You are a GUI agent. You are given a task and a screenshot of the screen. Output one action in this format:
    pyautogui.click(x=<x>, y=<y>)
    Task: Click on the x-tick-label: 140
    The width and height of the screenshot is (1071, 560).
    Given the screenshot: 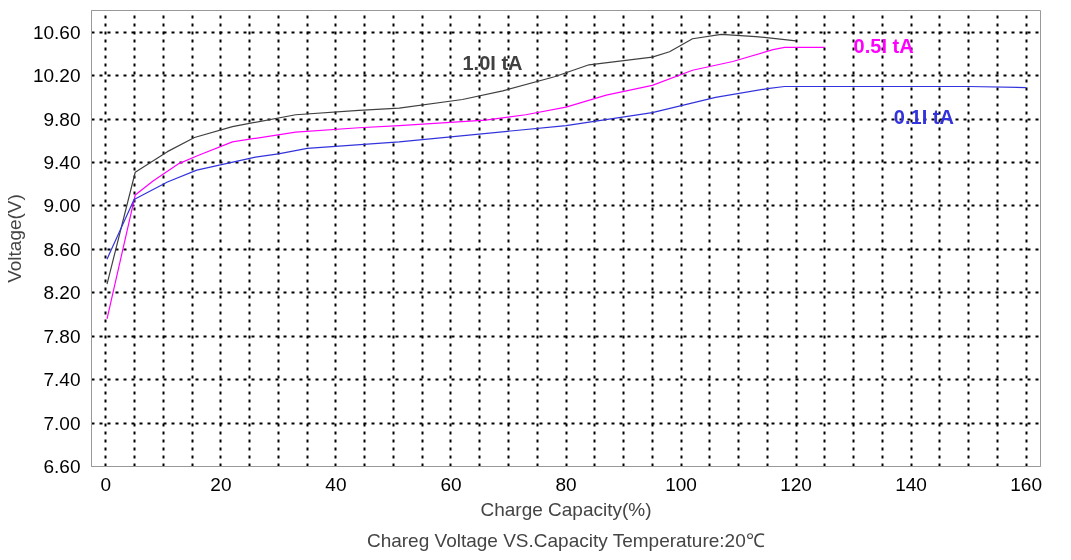 What is the action you would take?
    pyautogui.click(x=911, y=484)
    